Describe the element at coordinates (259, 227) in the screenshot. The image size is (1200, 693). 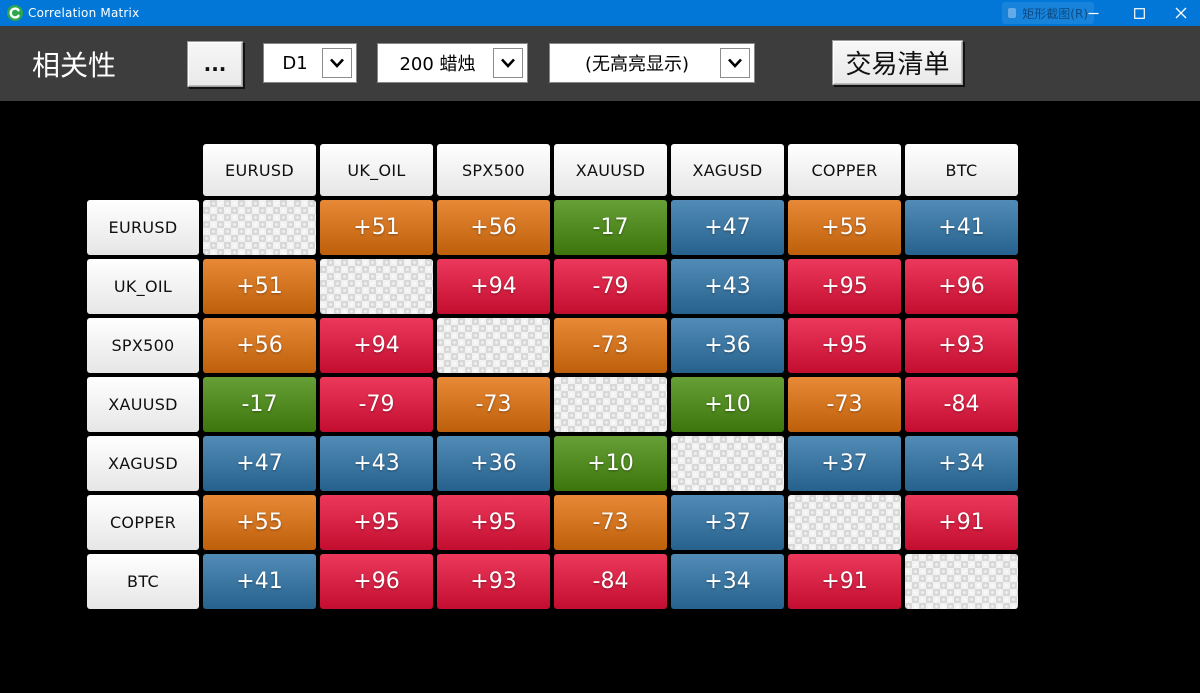
I see `matrix-cell-EURUSD-EURUSD` at that location.